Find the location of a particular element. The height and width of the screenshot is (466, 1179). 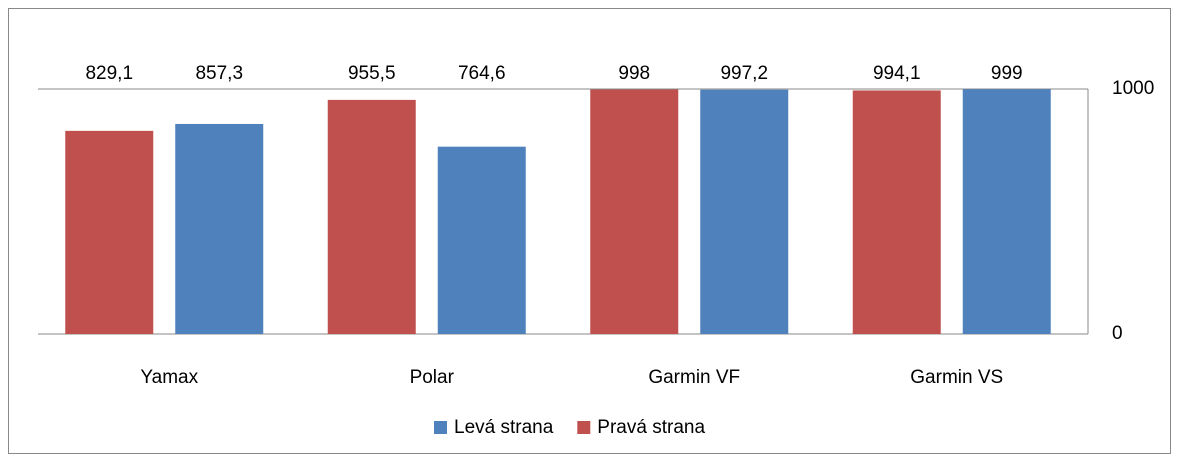

data-label: 998 is located at coordinates (634, 73).